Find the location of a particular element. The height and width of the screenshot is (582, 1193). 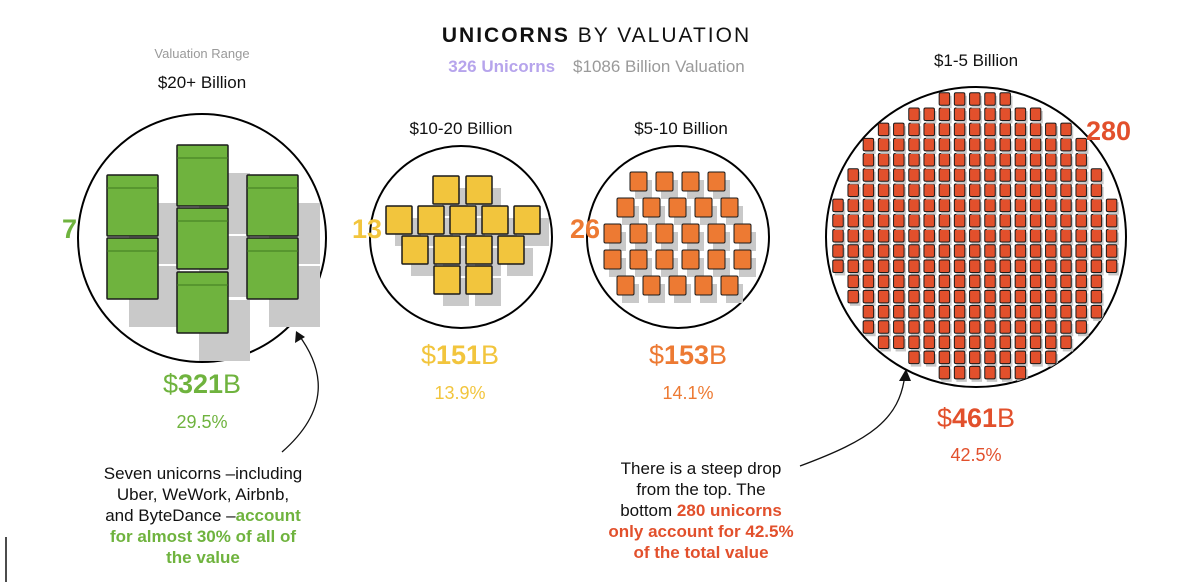

note-right-line3-plain: bottom is located at coordinates (648, 510).